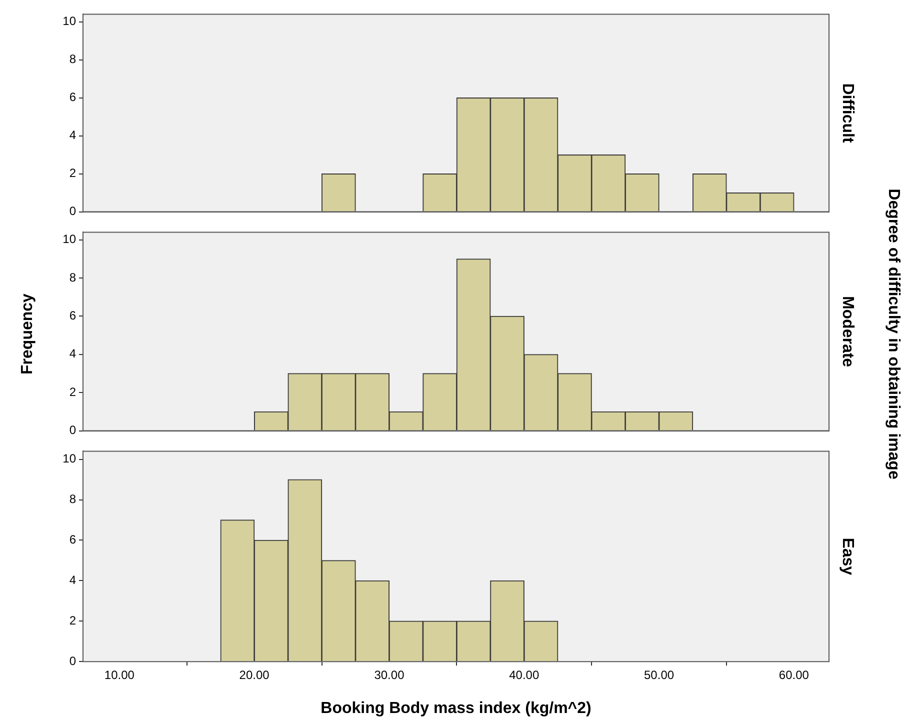  I want to click on x-tick-label: 20.00, so click(254, 675).